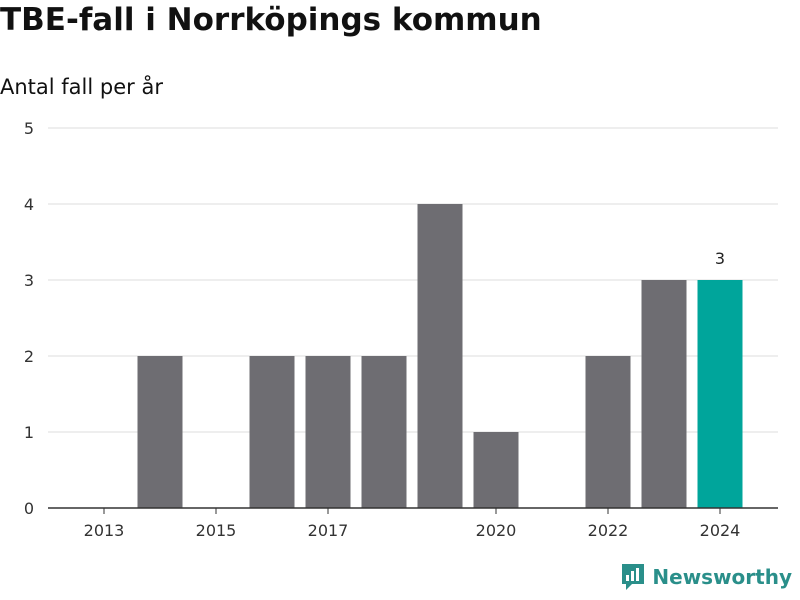 The image size is (800, 600). I want to click on bar-2020, so click(496, 470).